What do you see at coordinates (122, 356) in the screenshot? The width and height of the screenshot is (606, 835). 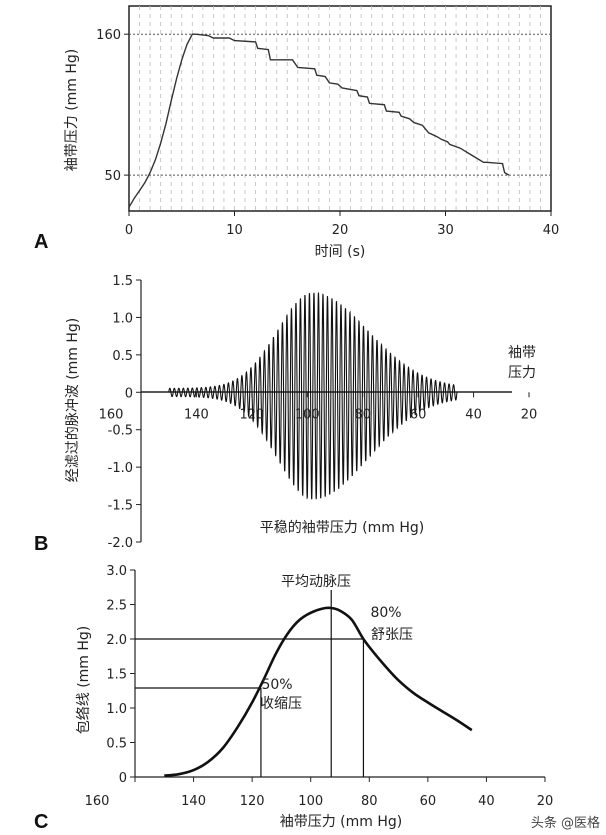 I see `panel-b-ytick-label: 0.5` at bounding box center [122, 356].